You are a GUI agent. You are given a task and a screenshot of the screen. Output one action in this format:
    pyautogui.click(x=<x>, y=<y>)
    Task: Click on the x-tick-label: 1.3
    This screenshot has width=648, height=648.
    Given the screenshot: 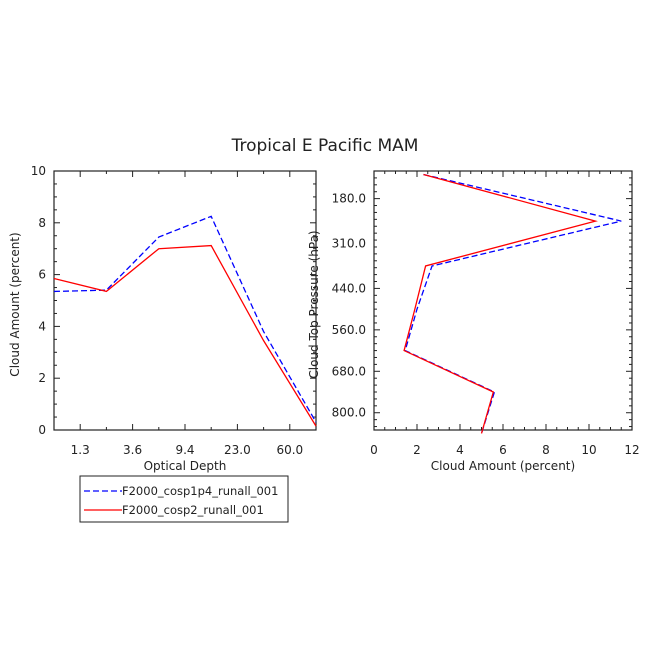 What is the action you would take?
    pyautogui.click(x=80, y=450)
    